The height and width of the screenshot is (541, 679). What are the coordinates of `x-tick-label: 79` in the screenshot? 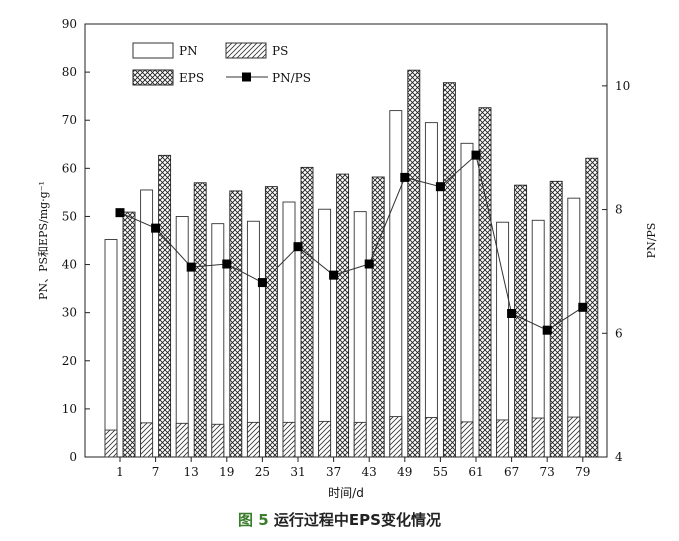 It's located at (582, 472).